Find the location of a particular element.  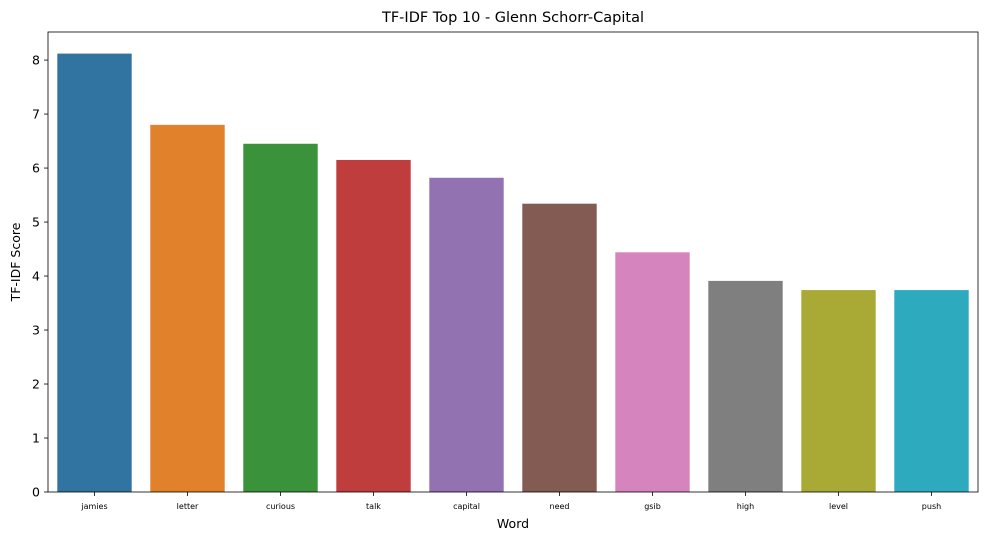

bar-talk is located at coordinates (373, 325).